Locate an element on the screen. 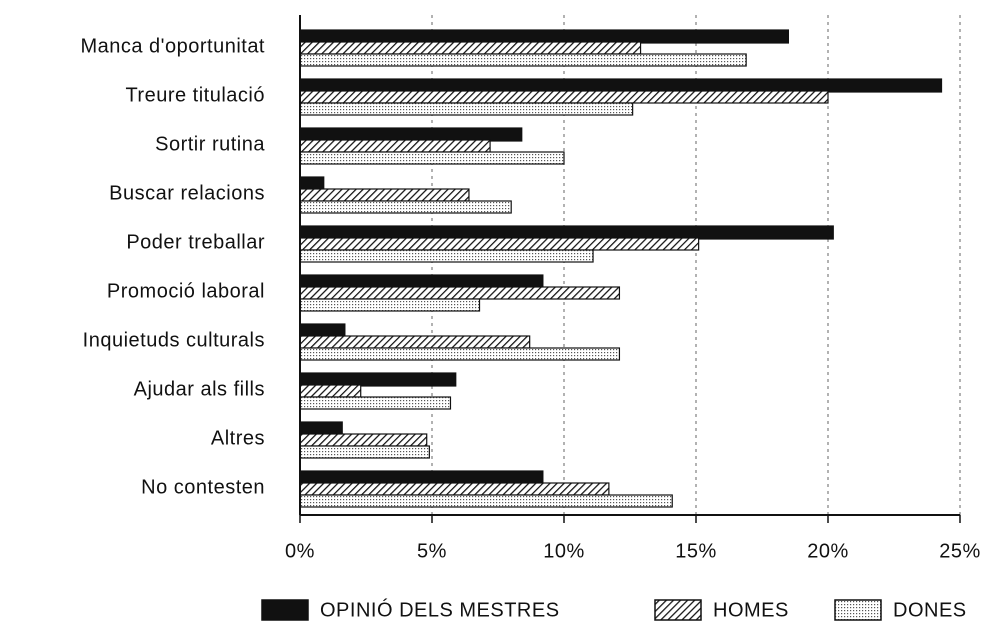 Image resolution: width=997 pixels, height=629 pixels. y-tick-label: Treure titulació is located at coordinates (195, 95).